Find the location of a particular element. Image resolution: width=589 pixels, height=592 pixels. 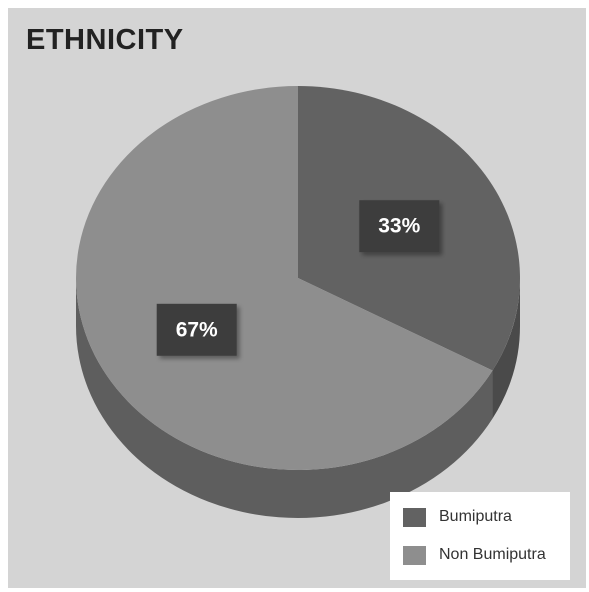

legend: Bumiputra Non Bumiputra is located at coordinates (480, 536).